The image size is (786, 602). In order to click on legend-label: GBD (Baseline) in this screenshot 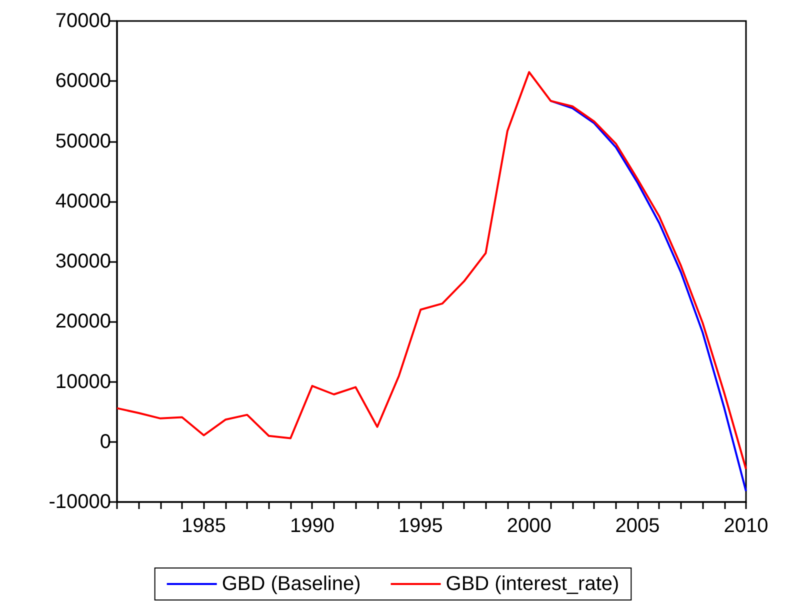, I will do `click(291, 584)`.